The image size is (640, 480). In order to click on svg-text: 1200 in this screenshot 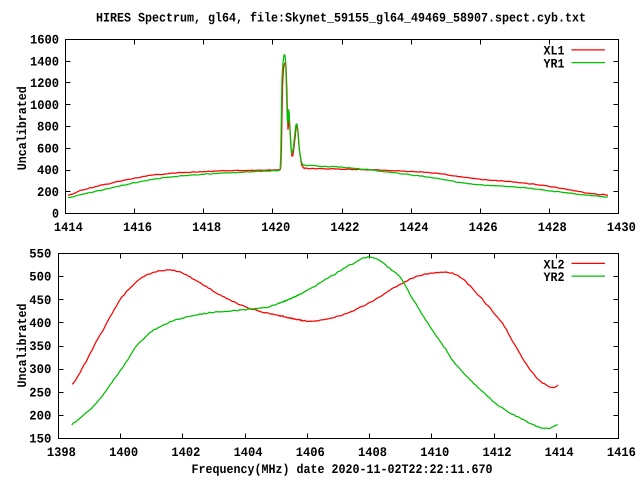, I will do `click(44, 83)`.